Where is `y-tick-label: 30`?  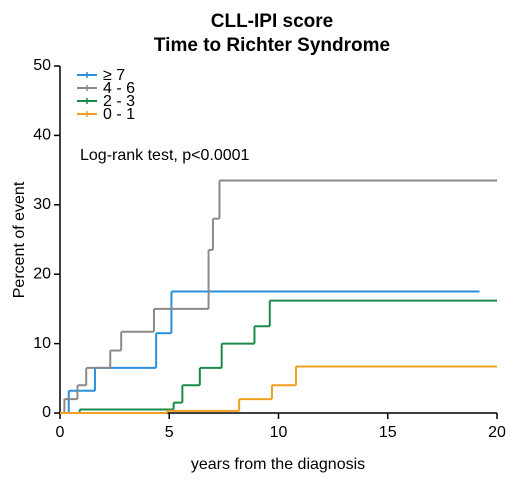 y-tick-label: 30 is located at coordinates (42, 204).